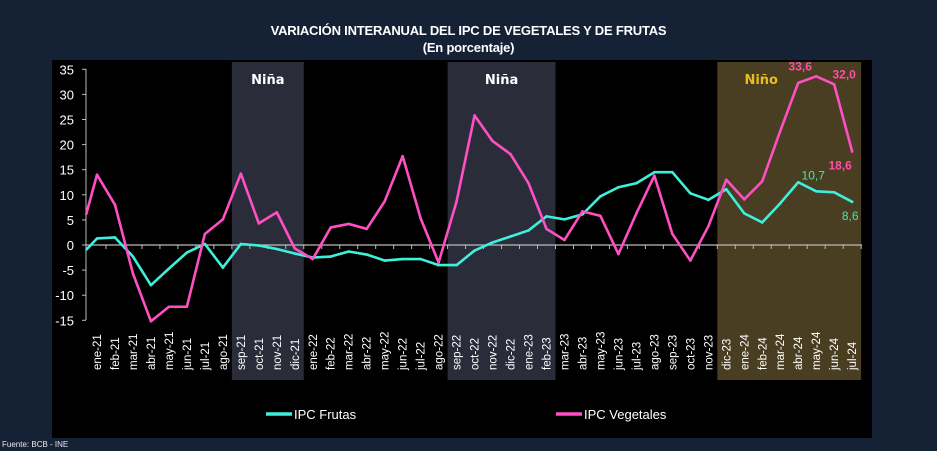  What do you see at coordinates (278, 352) in the screenshot?
I see `x-tick-label: nov-21` at bounding box center [278, 352].